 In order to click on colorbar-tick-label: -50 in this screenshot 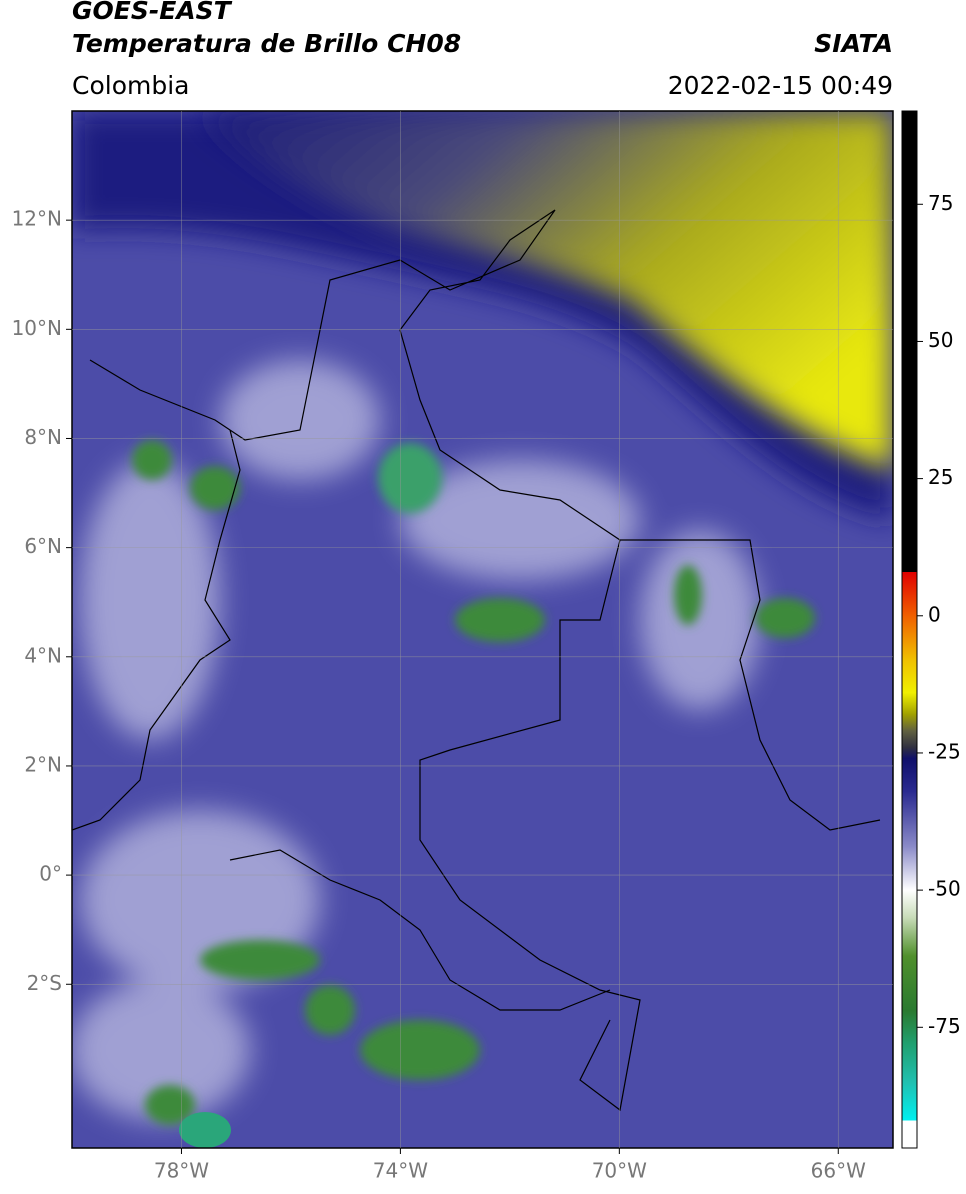, I will do `click(944, 889)`.